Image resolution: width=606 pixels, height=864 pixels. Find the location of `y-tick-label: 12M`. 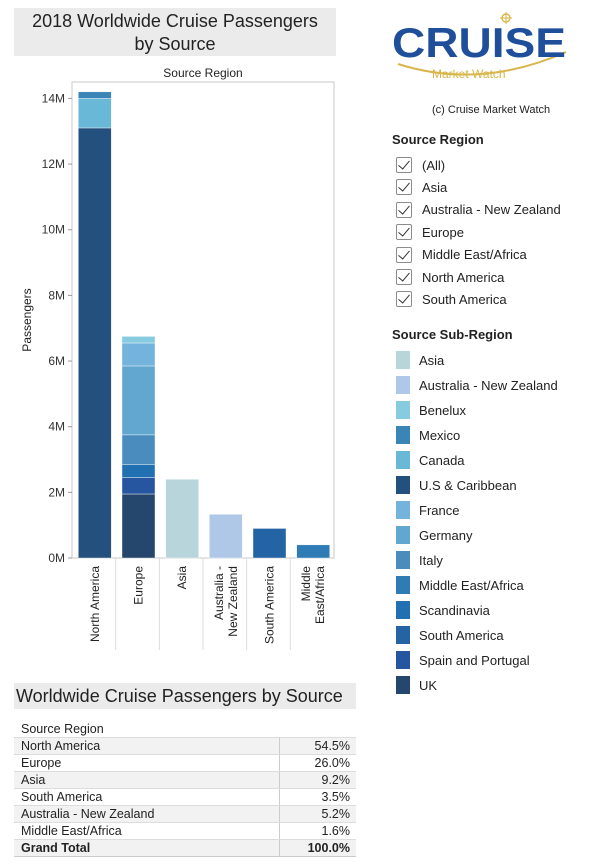

y-tick-label: 12M is located at coordinates (53, 164).